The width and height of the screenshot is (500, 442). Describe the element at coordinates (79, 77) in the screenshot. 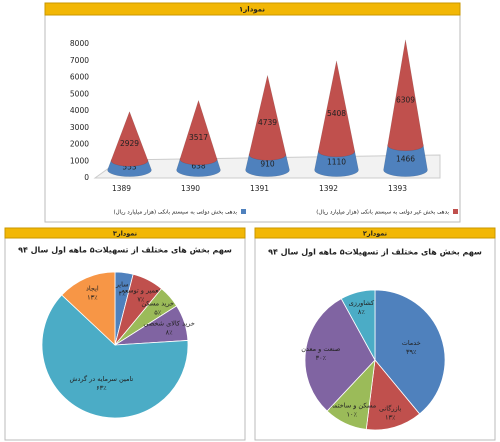

I see `y-tick-label: 6000` at that location.